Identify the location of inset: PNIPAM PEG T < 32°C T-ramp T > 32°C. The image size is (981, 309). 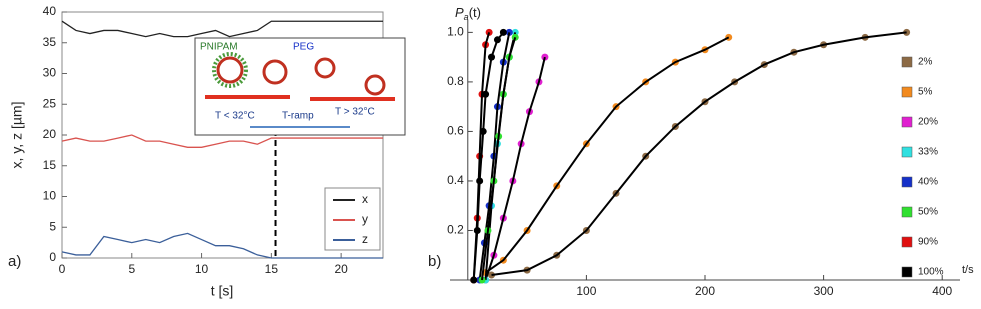
(300, 86).